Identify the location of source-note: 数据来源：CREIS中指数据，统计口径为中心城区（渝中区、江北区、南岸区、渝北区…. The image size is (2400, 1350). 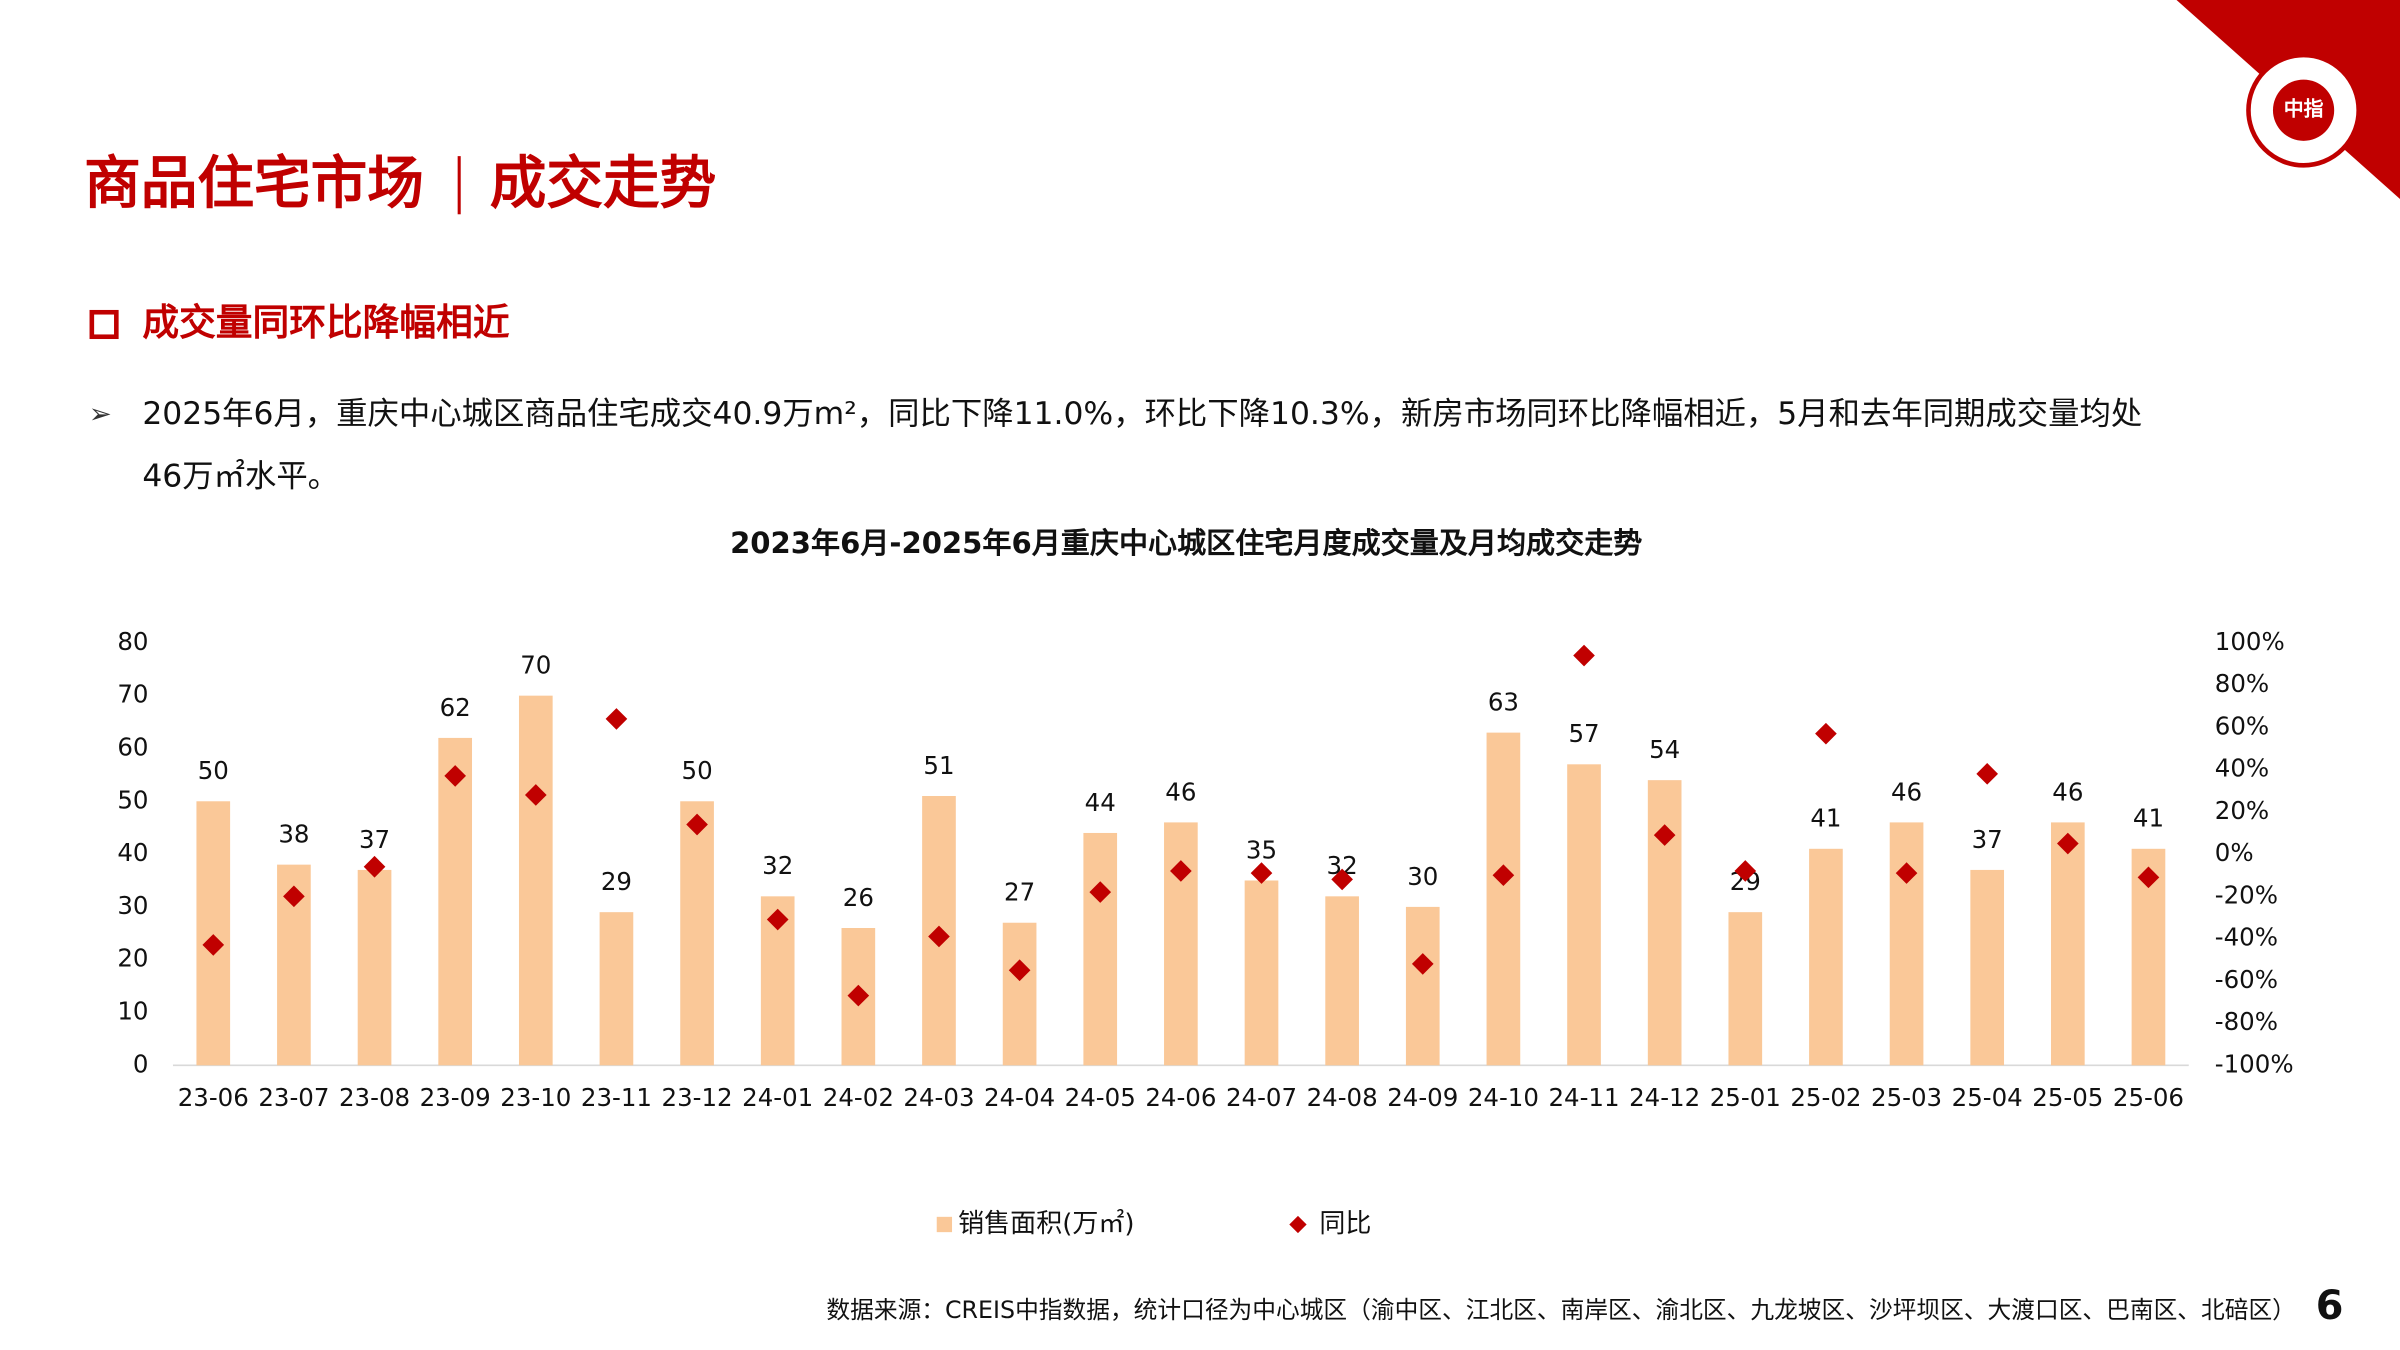
(1561, 1310).